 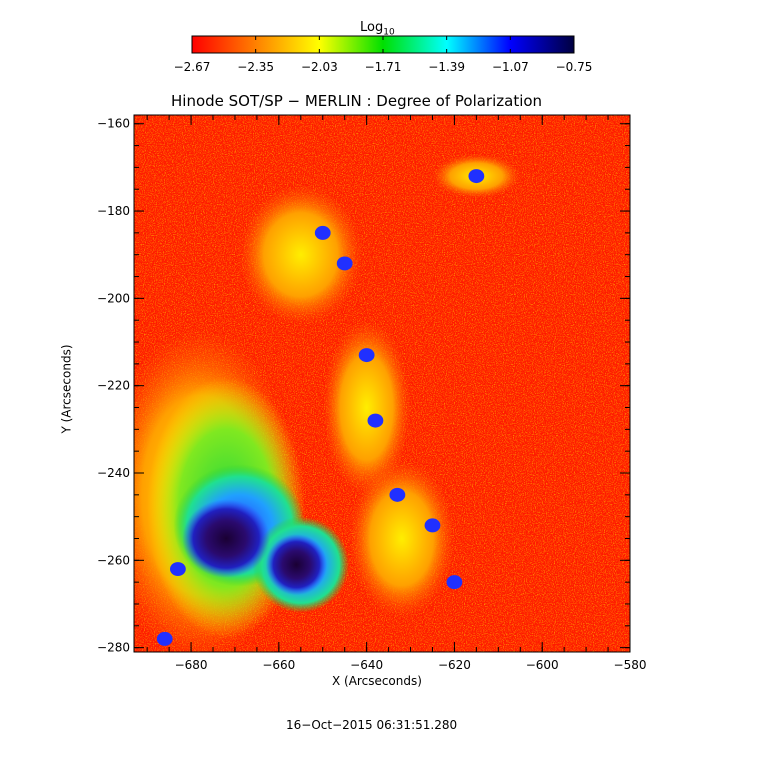 I want to click on colorbar-ticks: −2.67 −2.35 −2.03 −1.71 −1.39 −1.07 −0.75, so click(x=383, y=55).